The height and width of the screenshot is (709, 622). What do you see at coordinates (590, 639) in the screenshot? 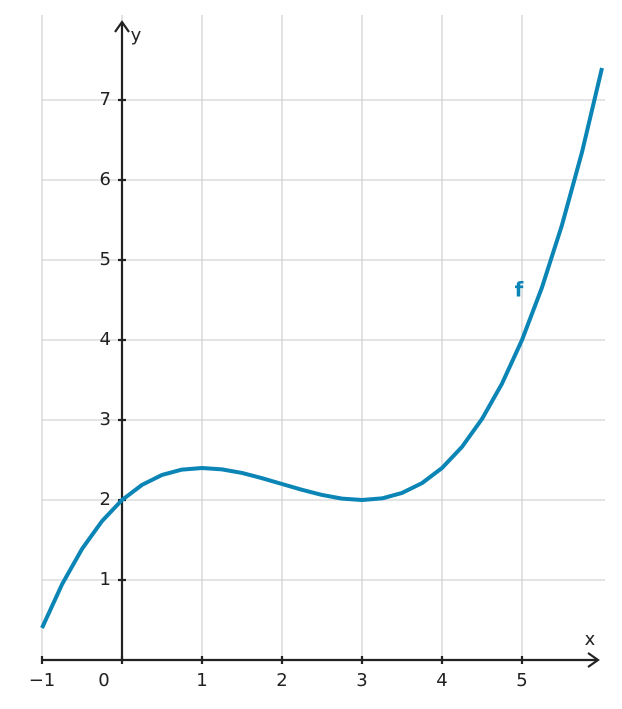
I see `x-axis-label: x` at bounding box center [590, 639].